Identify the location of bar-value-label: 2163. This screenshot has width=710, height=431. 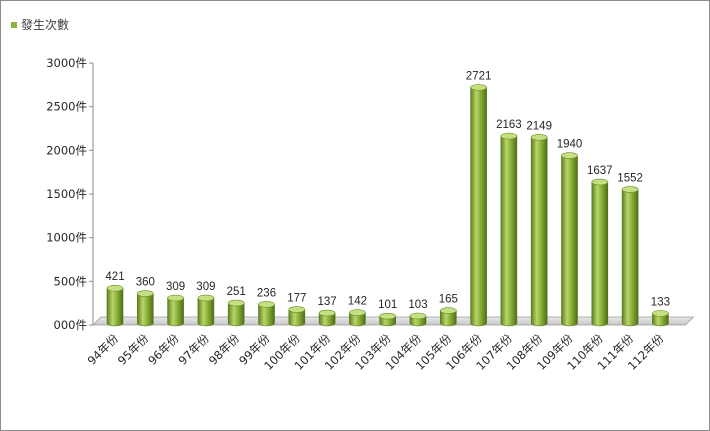
(509, 125).